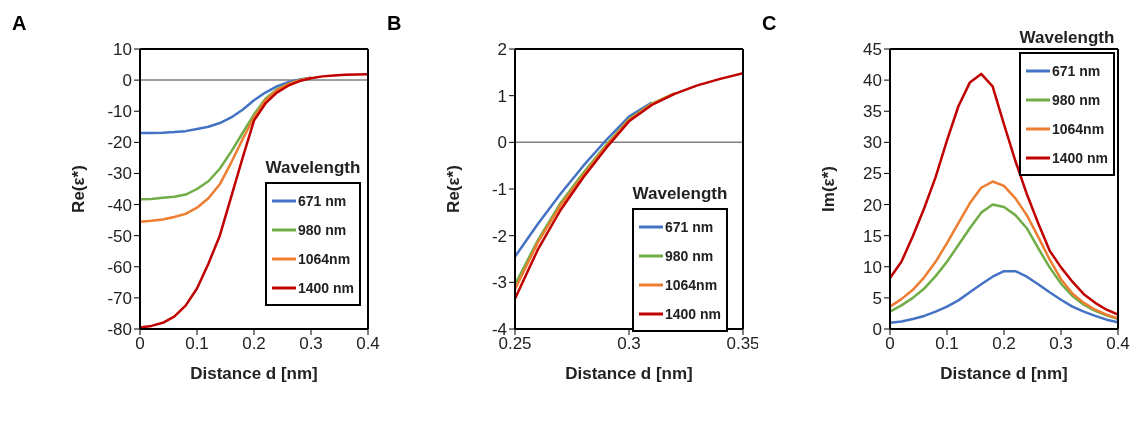 This screenshot has width=1143, height=427. Describe the element at coordinates (499, 190) in the screenshot. I see `y-tick-label: -1` at that location.